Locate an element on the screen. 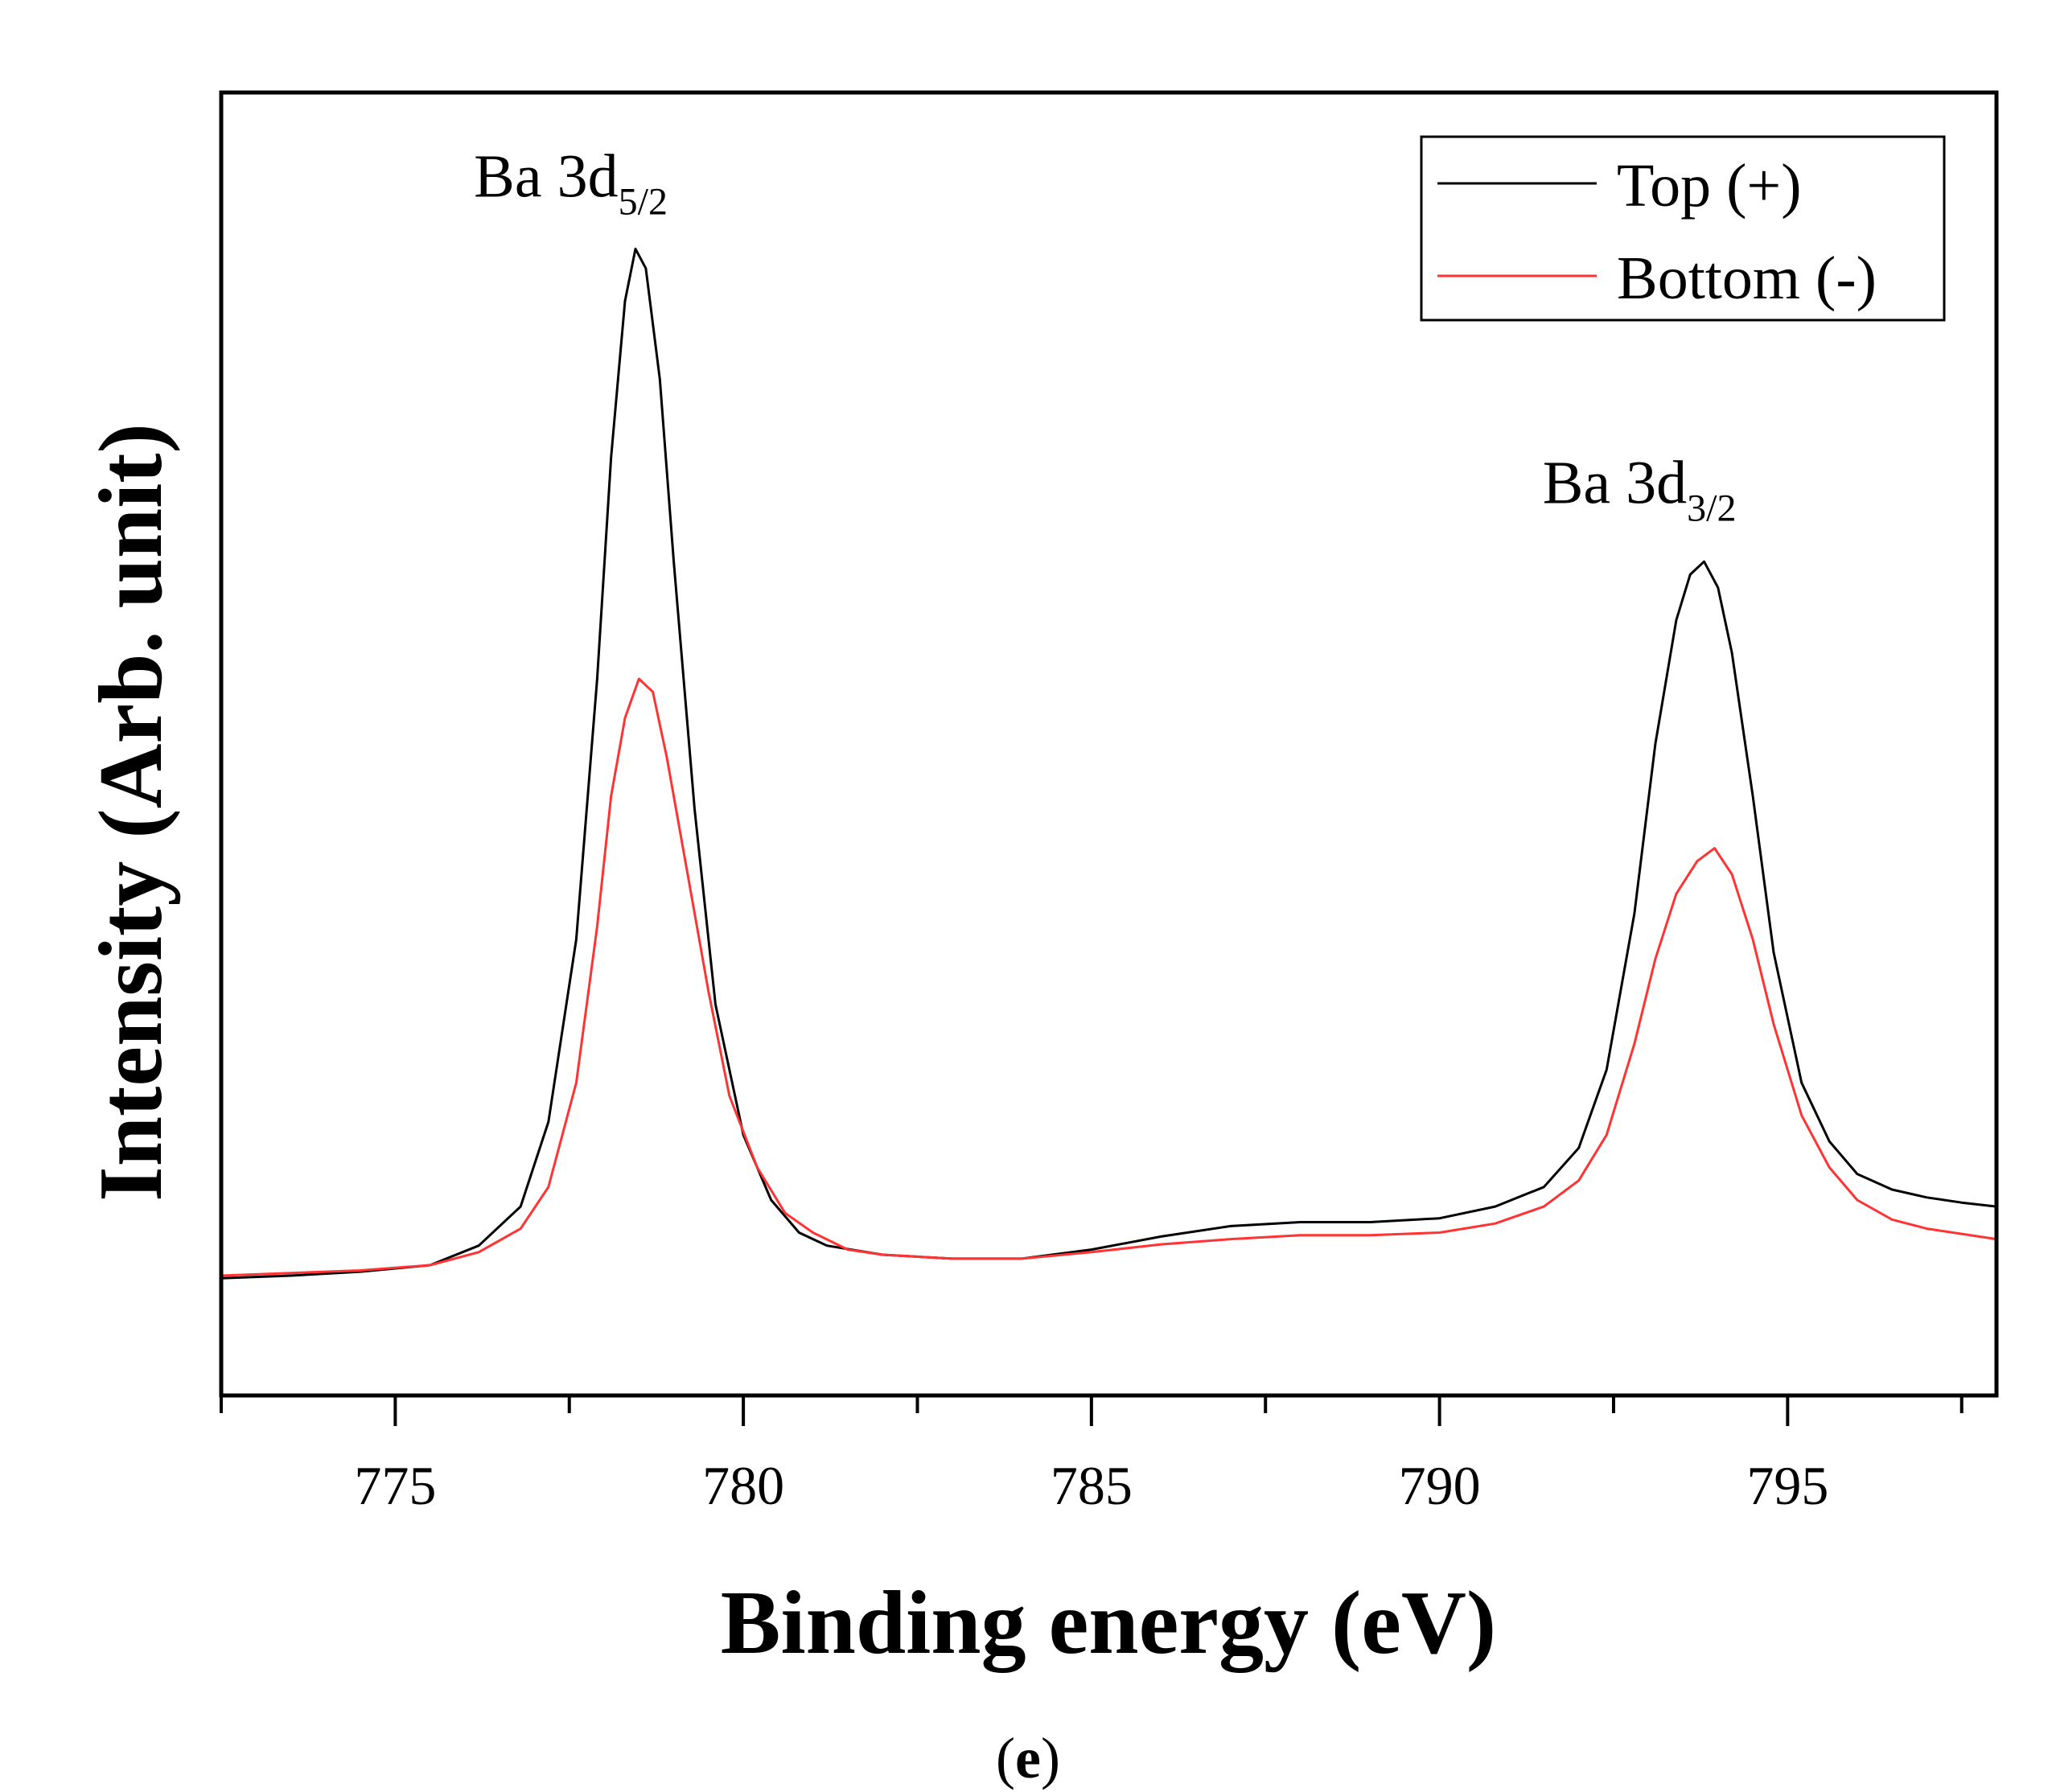  x-tick-label: 790 is located at coordinates (1440, 1485).